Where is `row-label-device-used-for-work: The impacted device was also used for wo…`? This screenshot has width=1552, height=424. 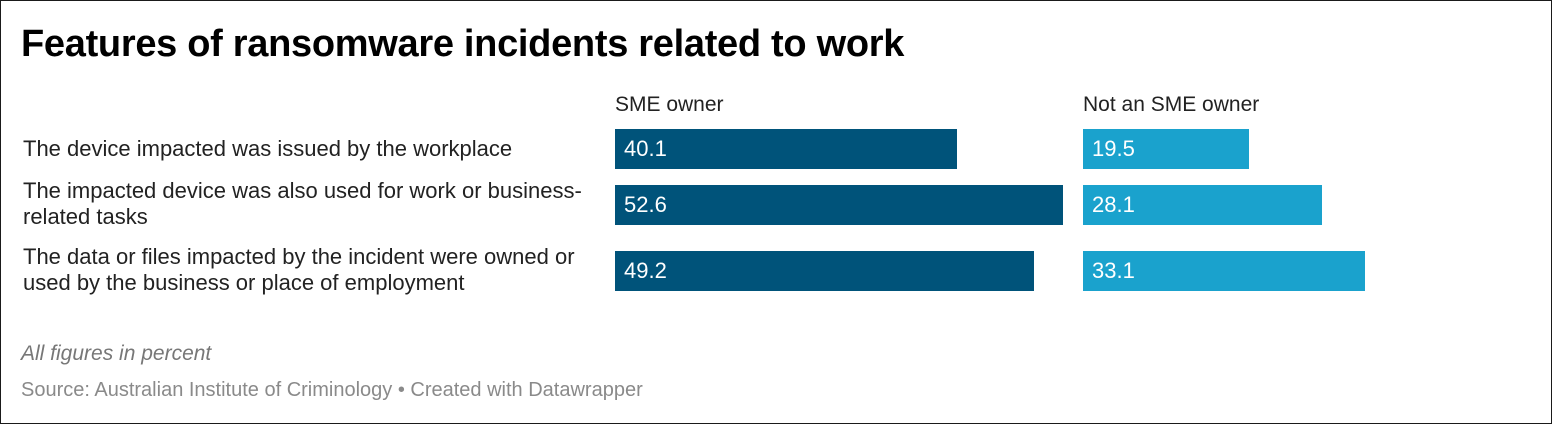
row-label-device-used-for-work: The impacted device was also used for wo… is located at coordinates (302, 203).